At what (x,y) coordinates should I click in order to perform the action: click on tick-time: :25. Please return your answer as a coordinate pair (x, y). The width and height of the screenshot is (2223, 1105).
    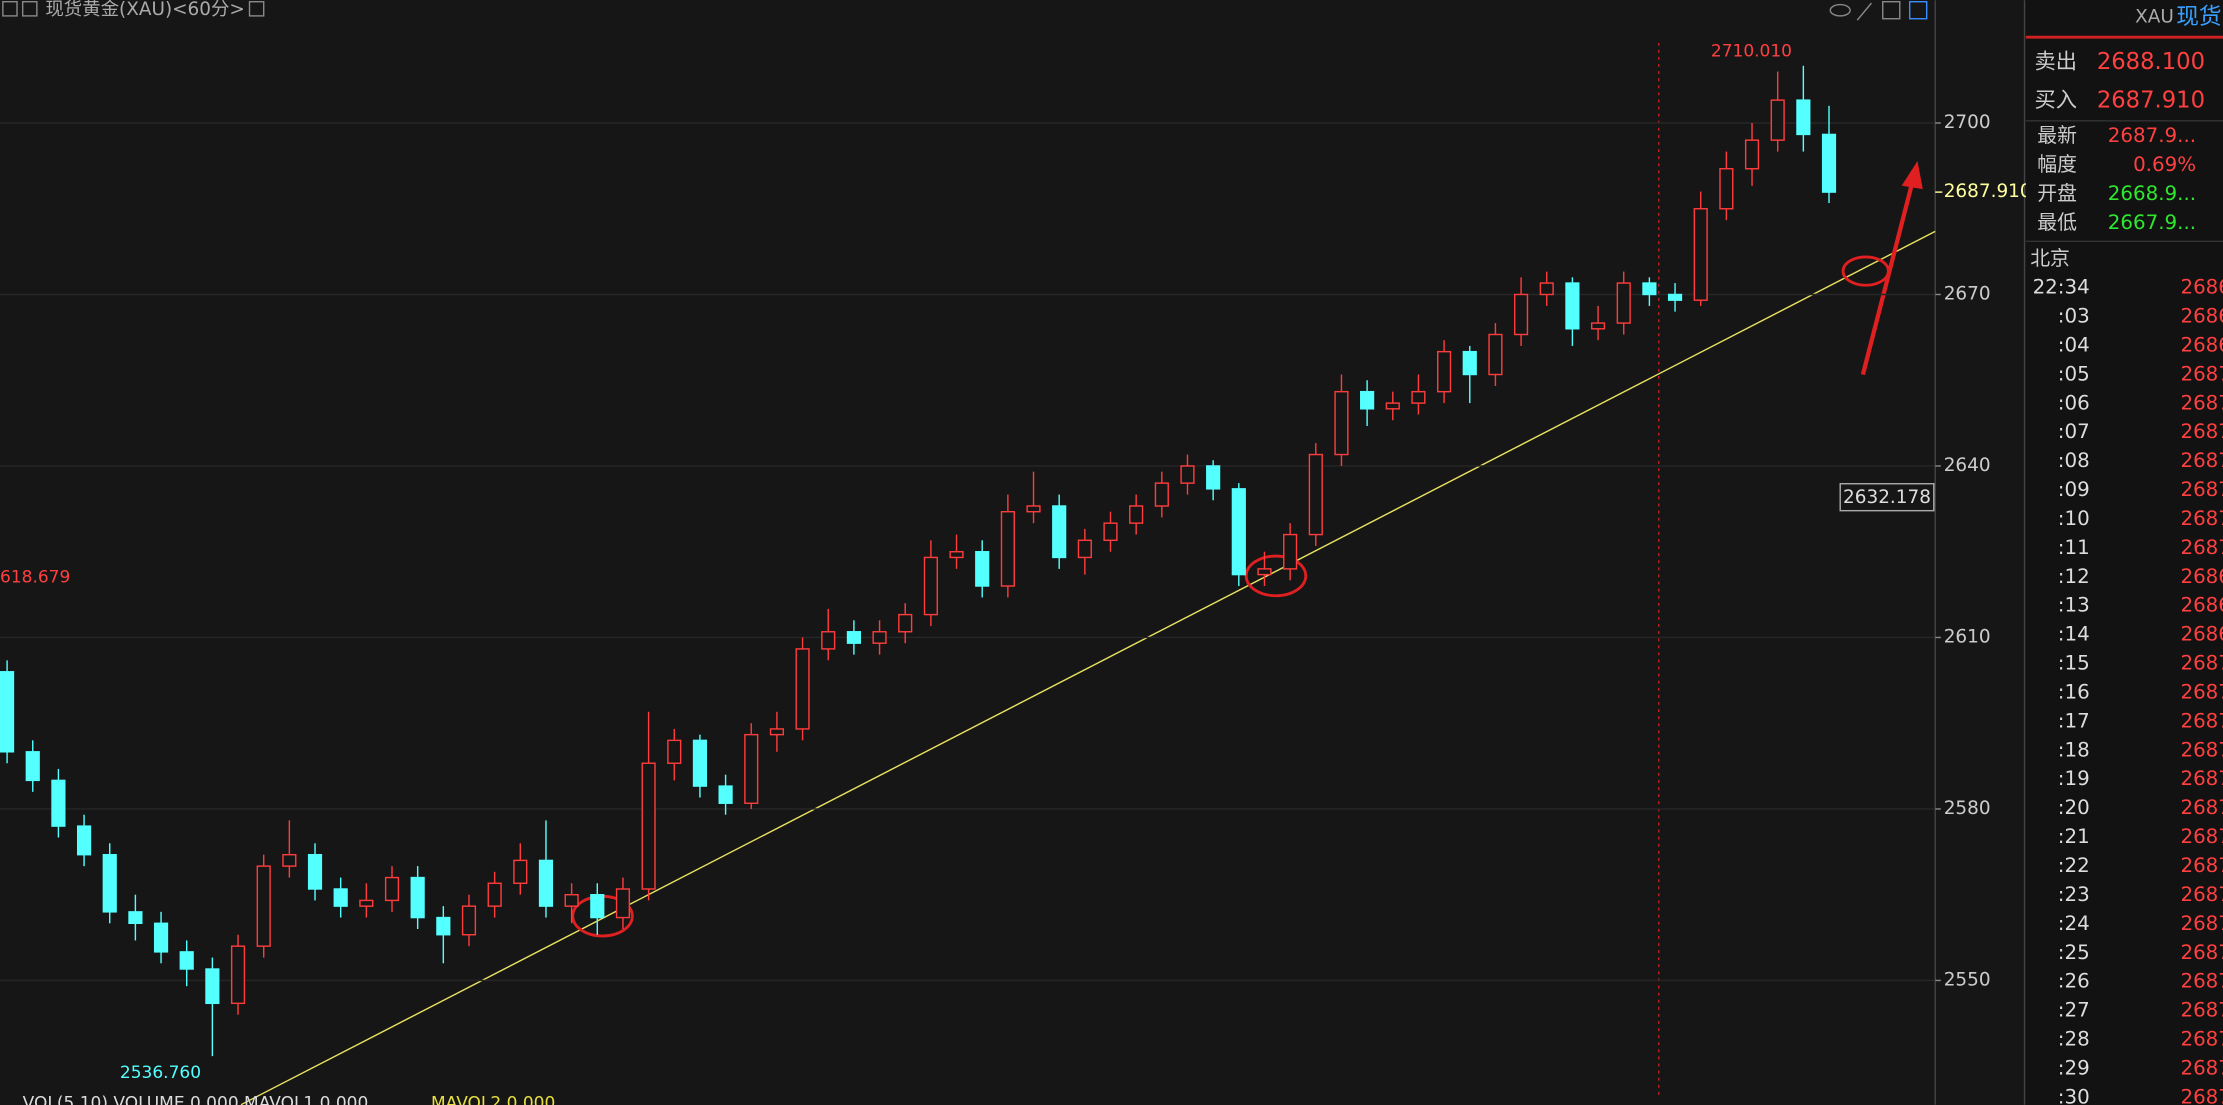
    Looking at the image, I should click on (2074, 952).